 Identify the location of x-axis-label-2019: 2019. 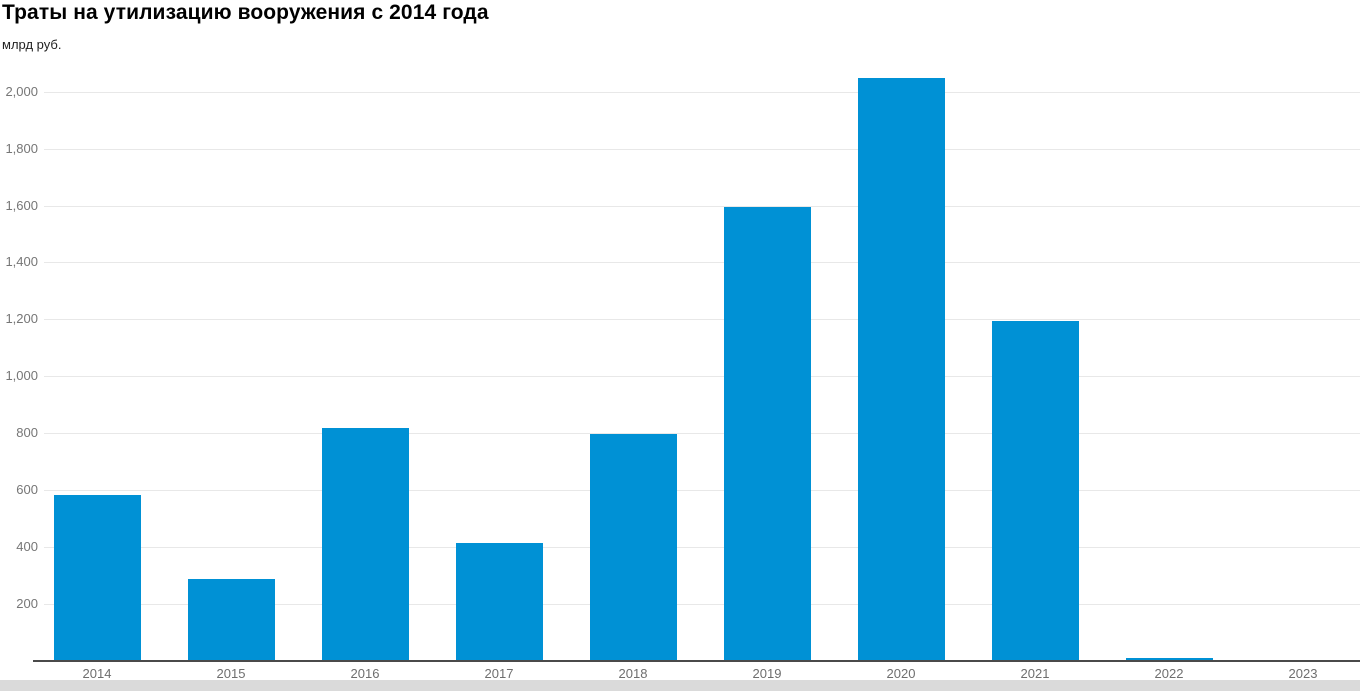
(767, 673).